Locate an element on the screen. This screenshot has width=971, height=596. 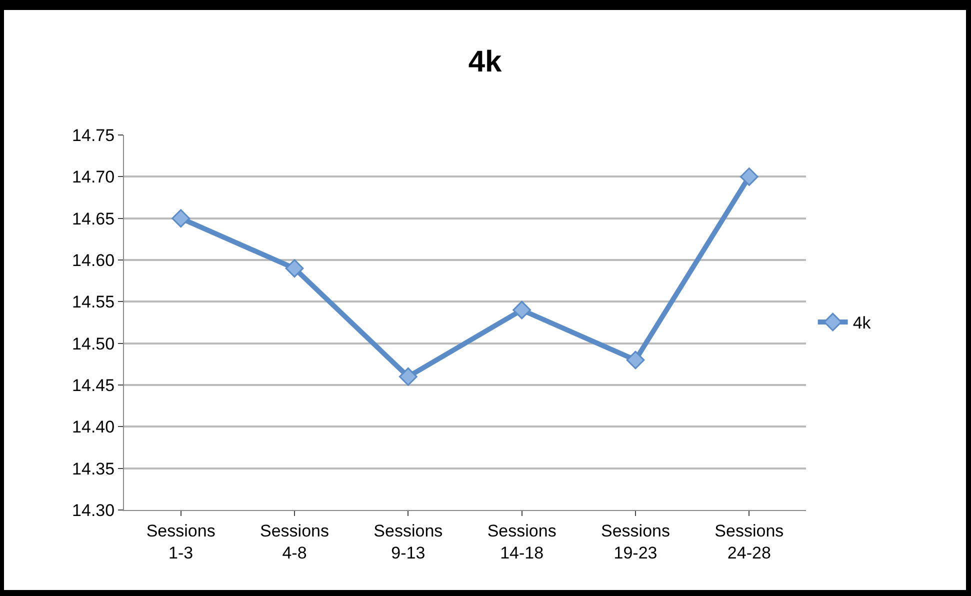
y-tick-label: 14.65 is located at coordinates (93, 218).